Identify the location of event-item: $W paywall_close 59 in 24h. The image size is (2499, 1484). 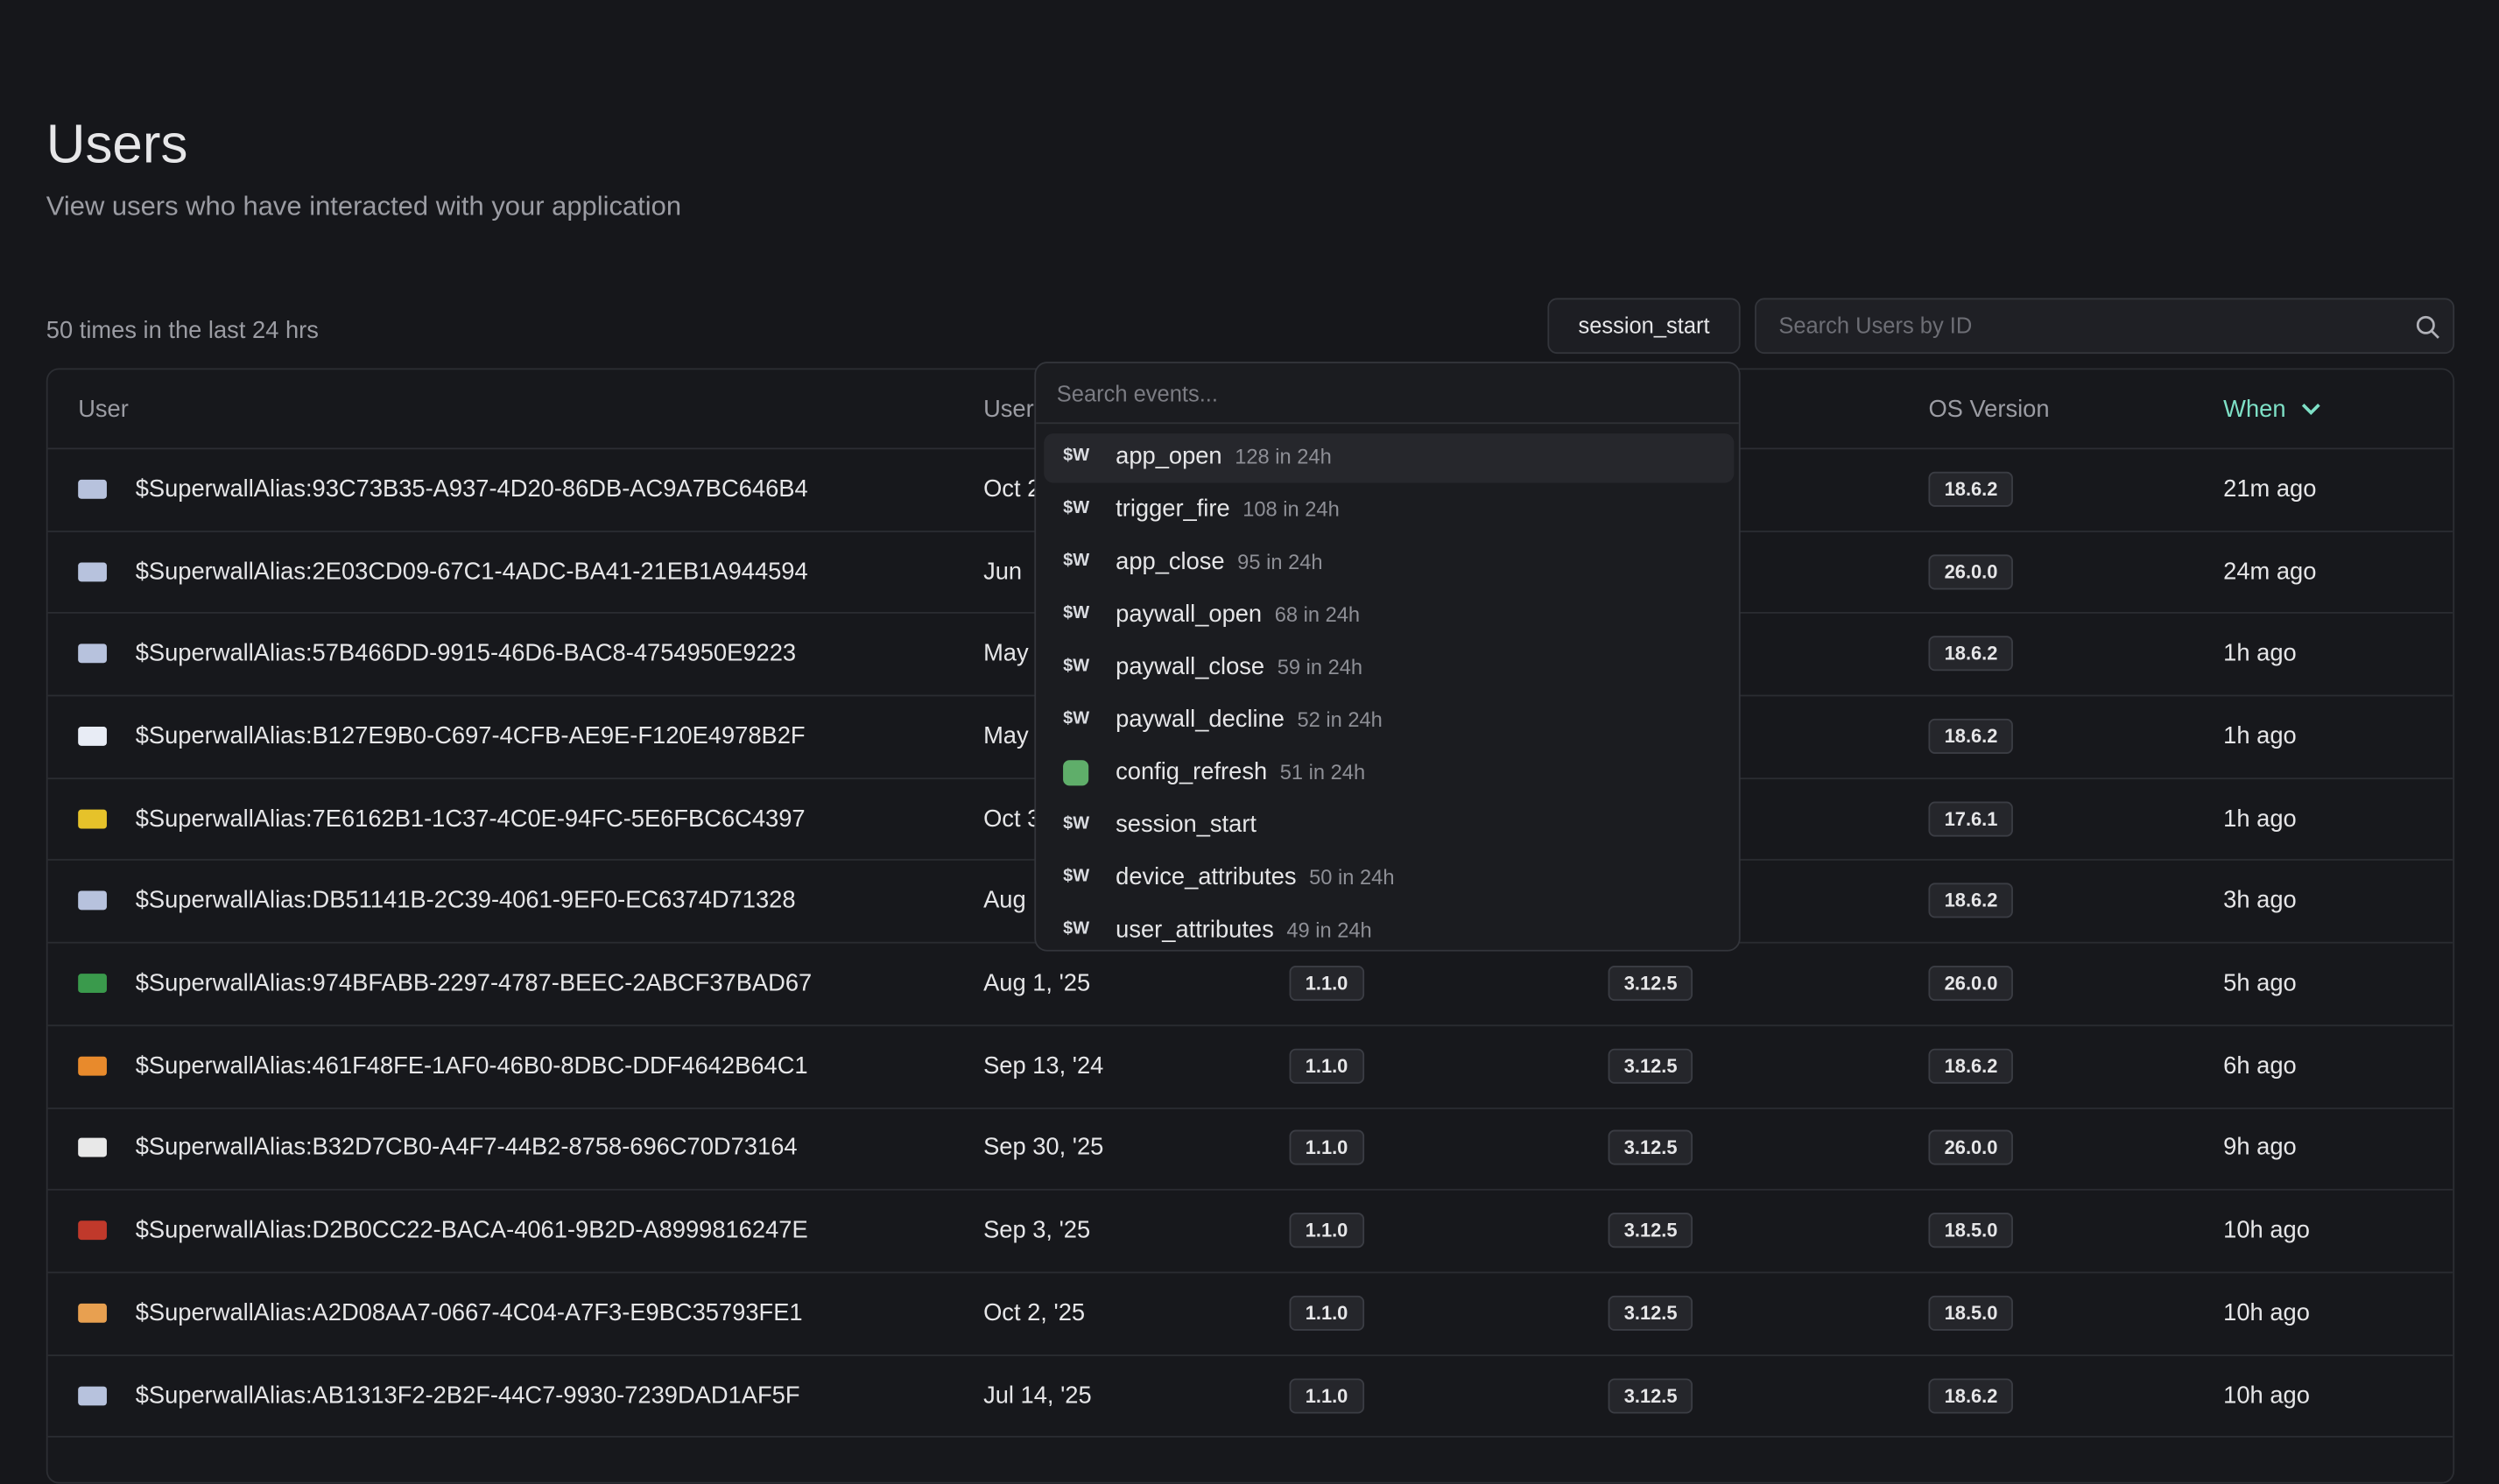
(1389, 668).